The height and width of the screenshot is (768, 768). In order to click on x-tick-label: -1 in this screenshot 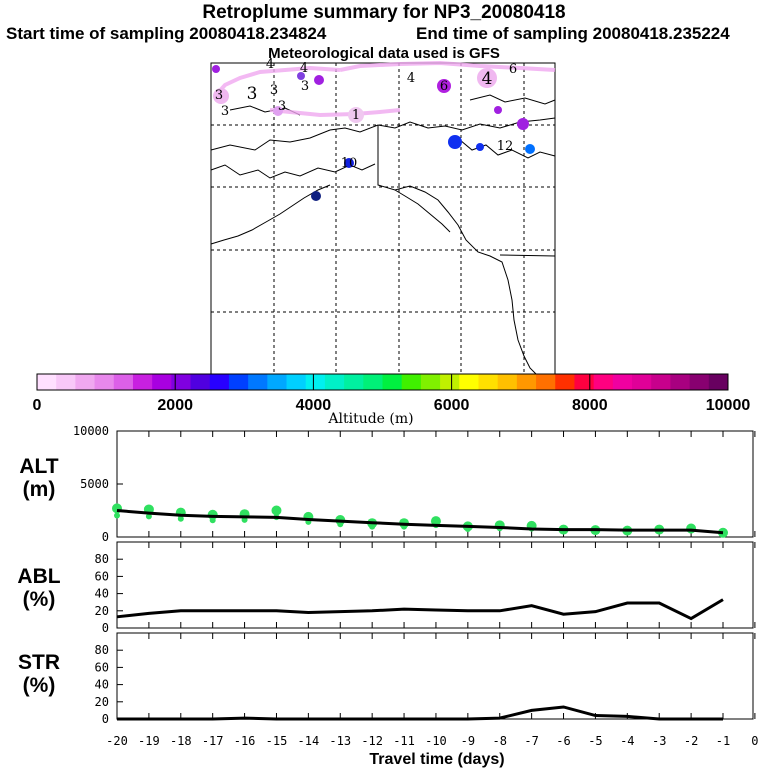, I will do `click(723, 741)`.